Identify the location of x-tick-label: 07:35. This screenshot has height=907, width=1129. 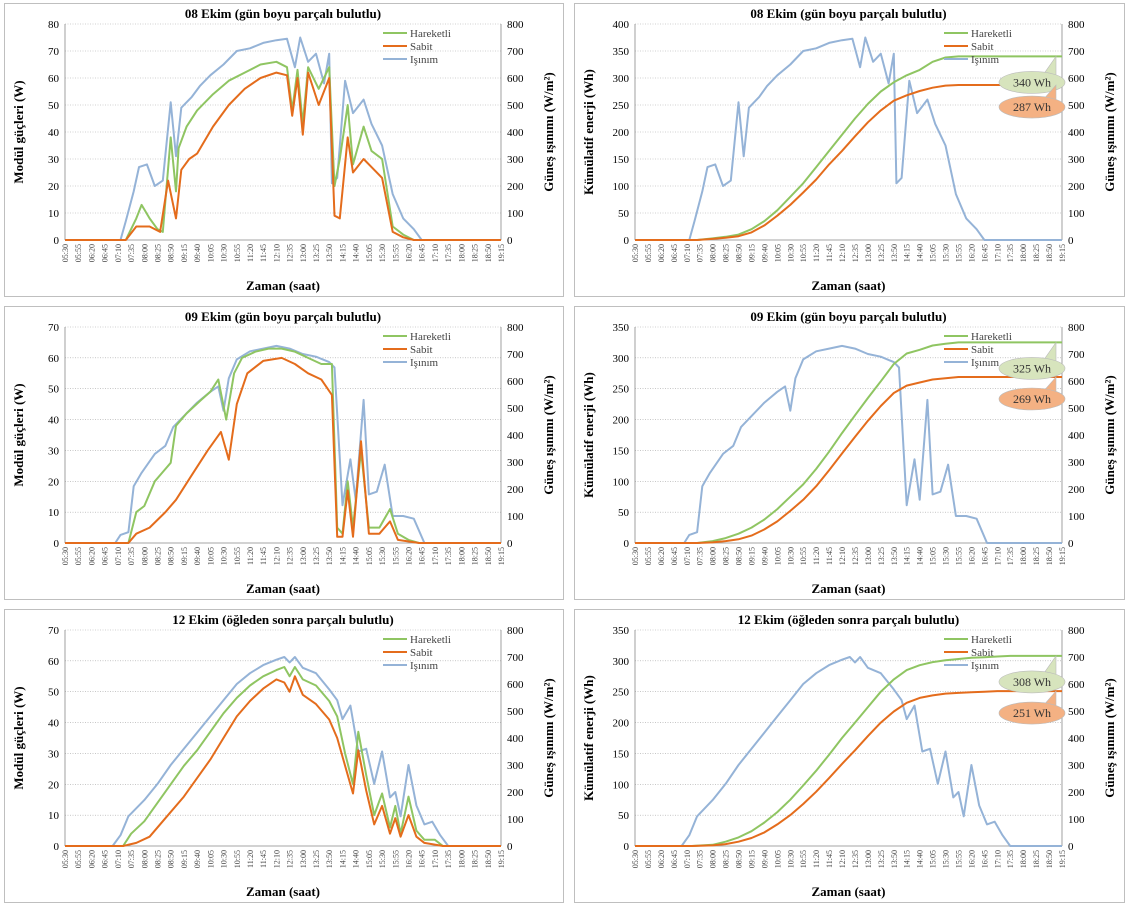
(700, 253).